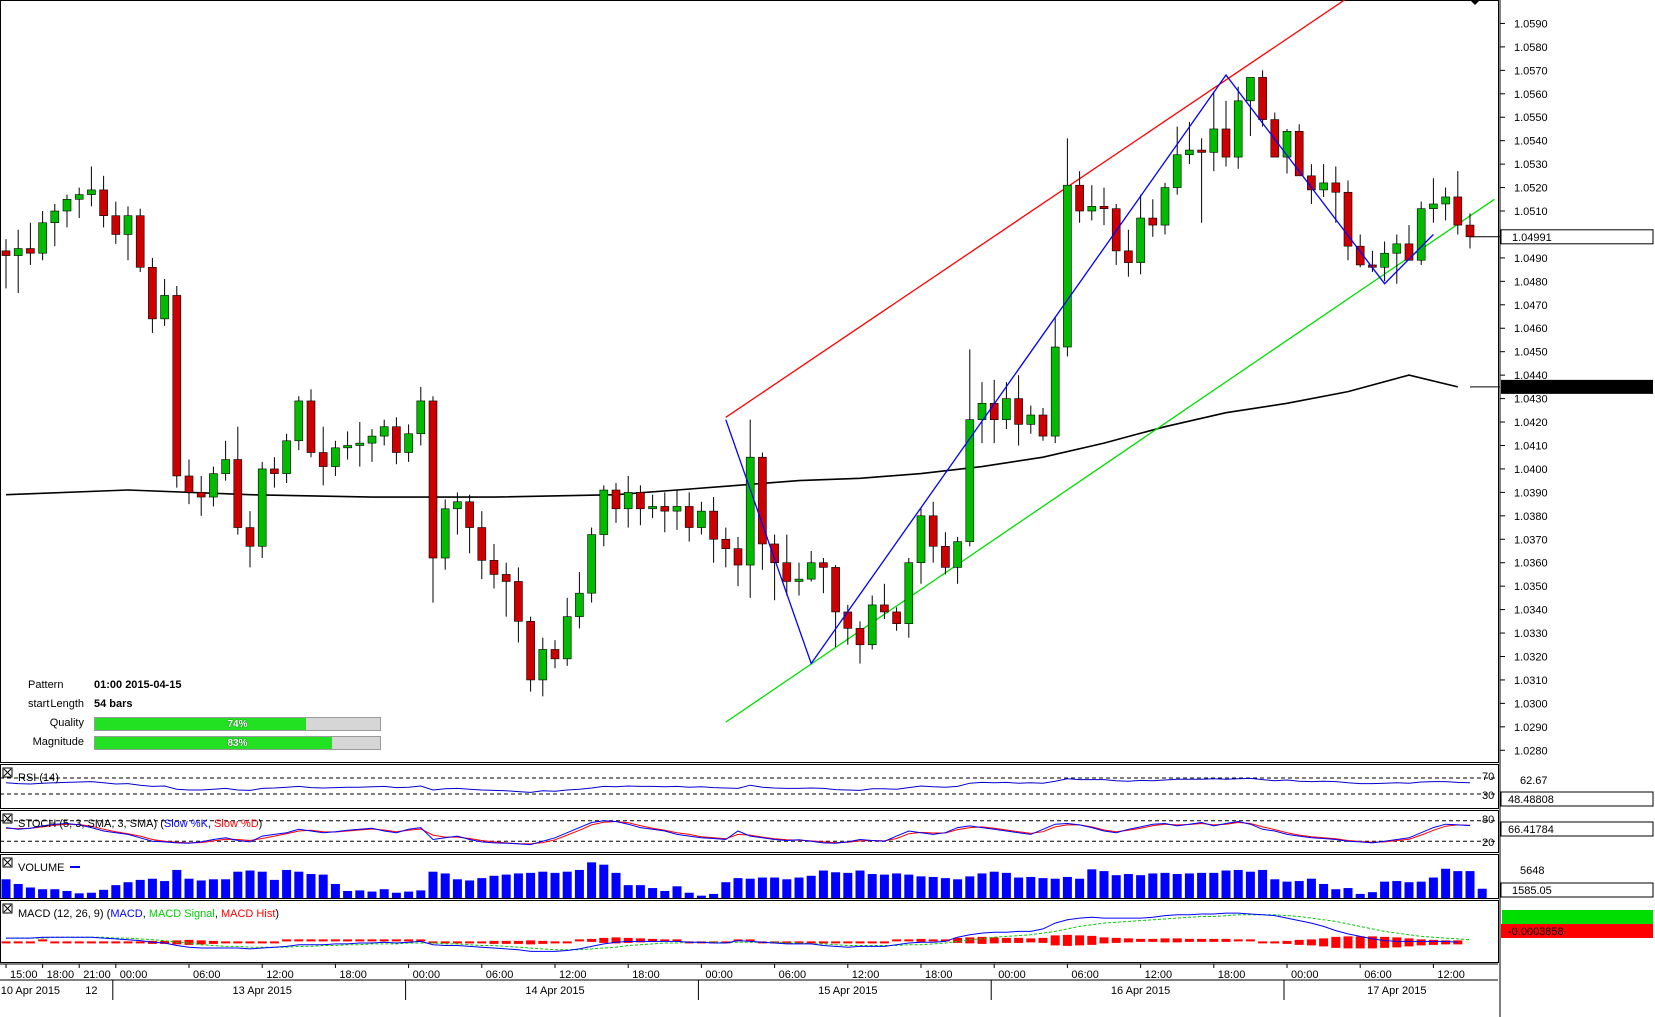  What do you see at coordinates (1488, 843) in the screenshot?
I see `stoch-level-low: 20` at bounding box center [1488, 843].